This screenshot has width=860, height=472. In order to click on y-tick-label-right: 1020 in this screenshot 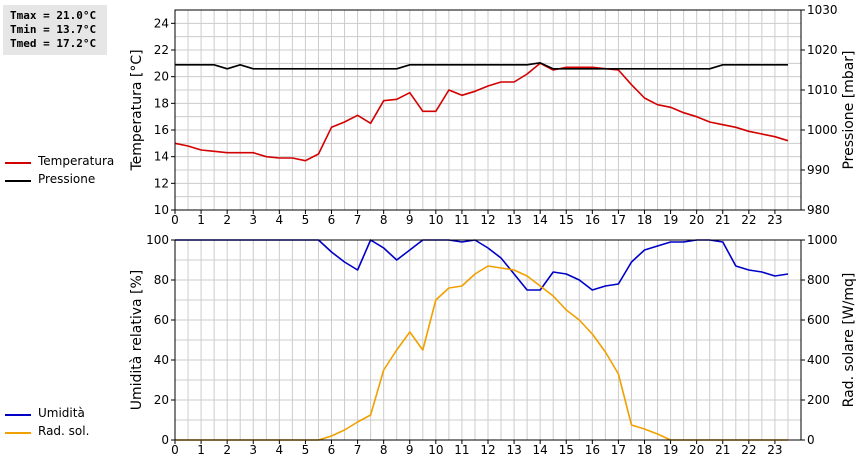, I will do `click(822, 50)`.